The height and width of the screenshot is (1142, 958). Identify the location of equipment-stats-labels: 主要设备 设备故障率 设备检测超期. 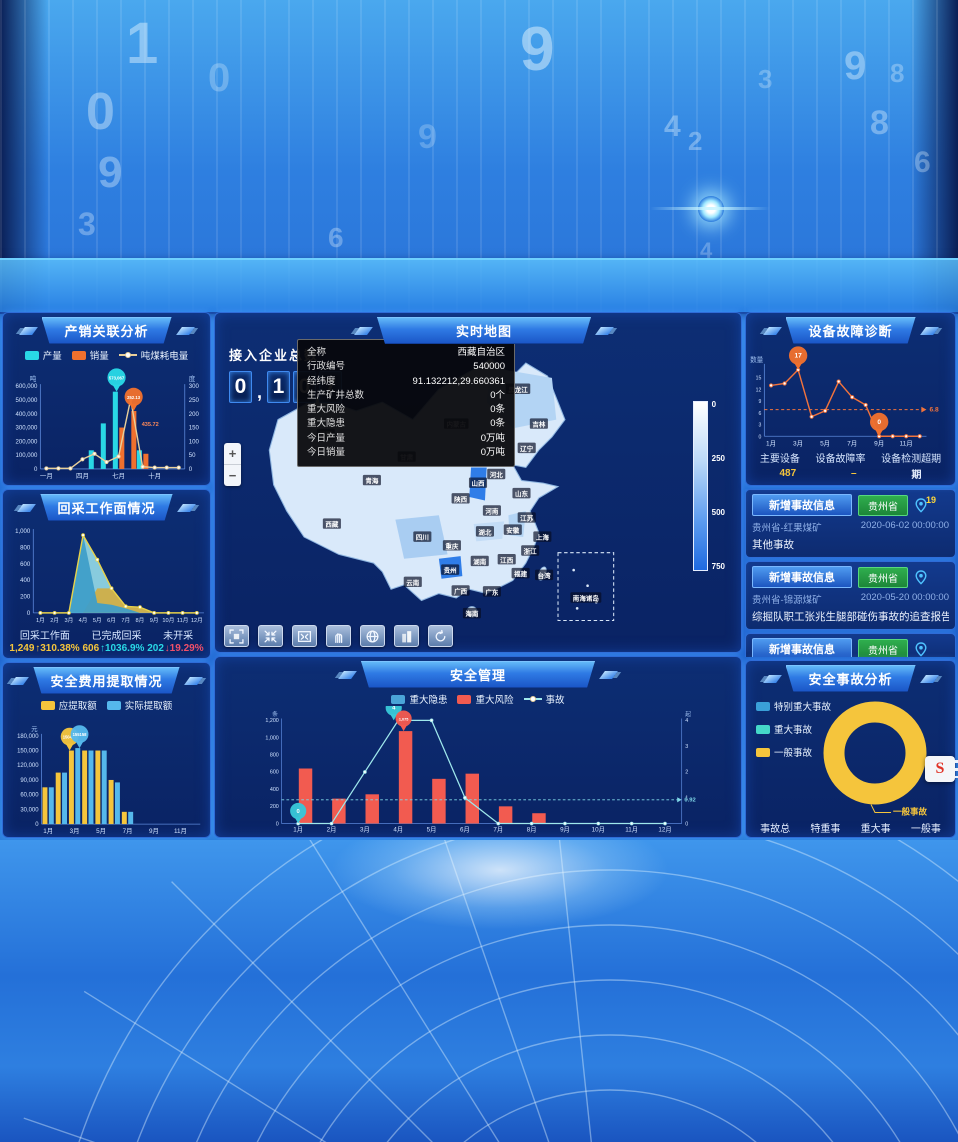
(850, 457).